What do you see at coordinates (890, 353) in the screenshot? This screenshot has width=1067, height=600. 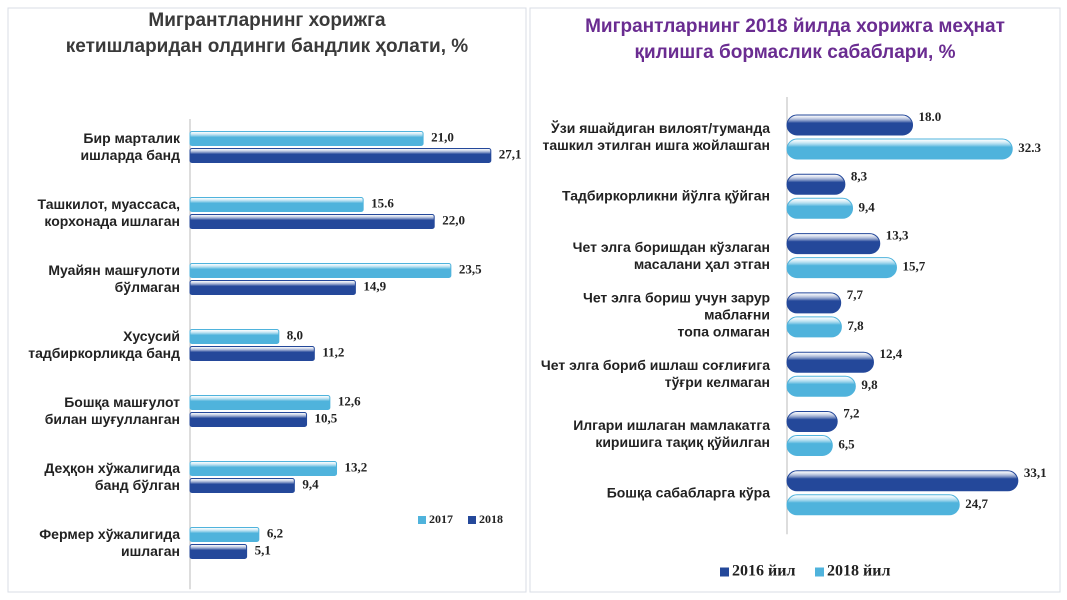 I see `data-label: 12,4` at bounding box center [890, 353].